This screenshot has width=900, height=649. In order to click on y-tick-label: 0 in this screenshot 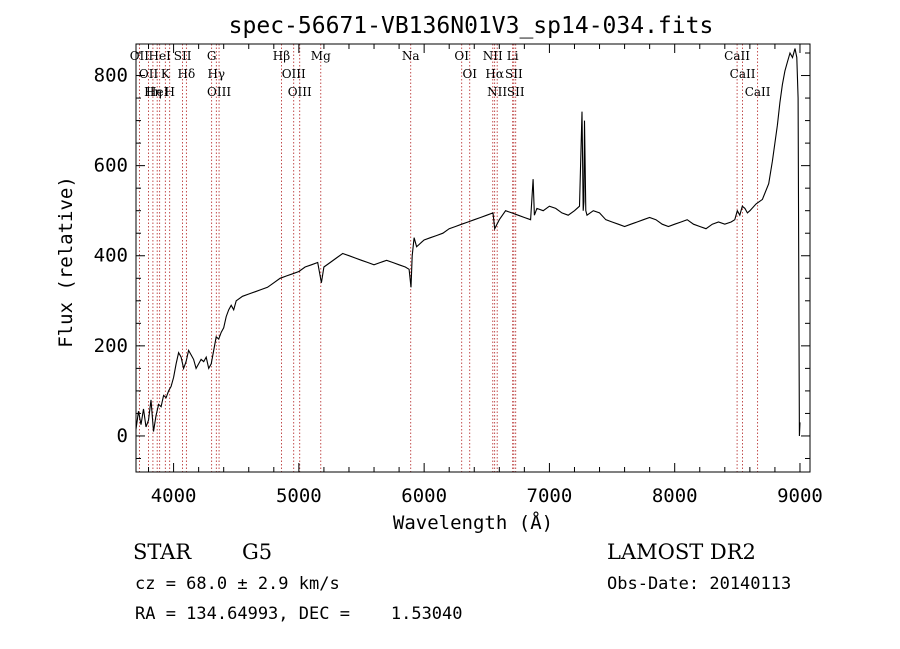, I will do `click(122, 436)`.